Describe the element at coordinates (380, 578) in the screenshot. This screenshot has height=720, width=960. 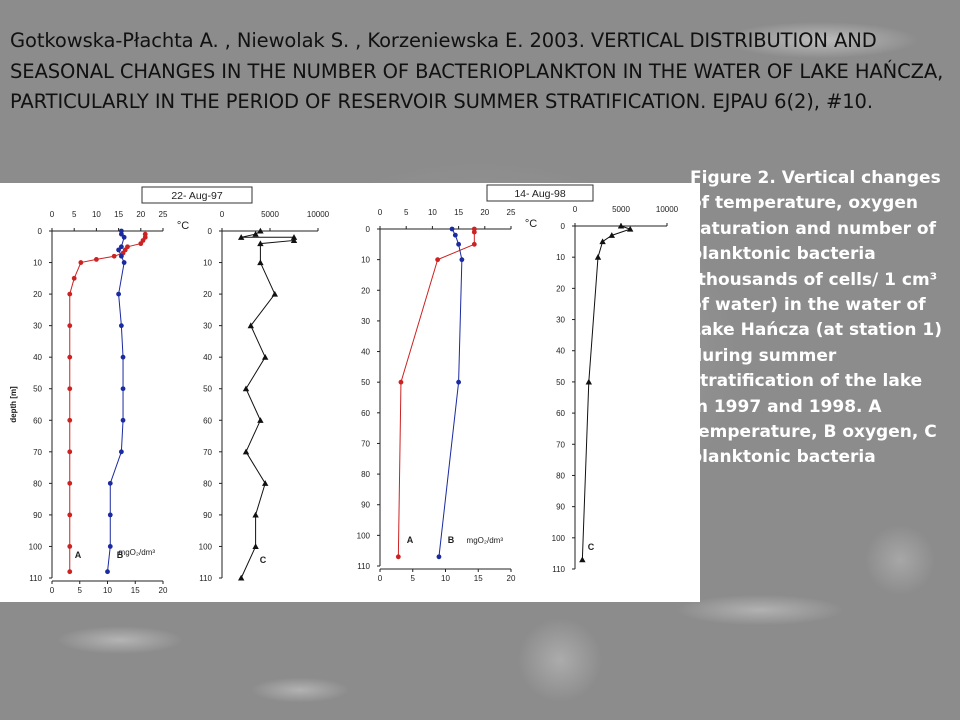
I see `bottom-x-tick-label: 0` at that location.